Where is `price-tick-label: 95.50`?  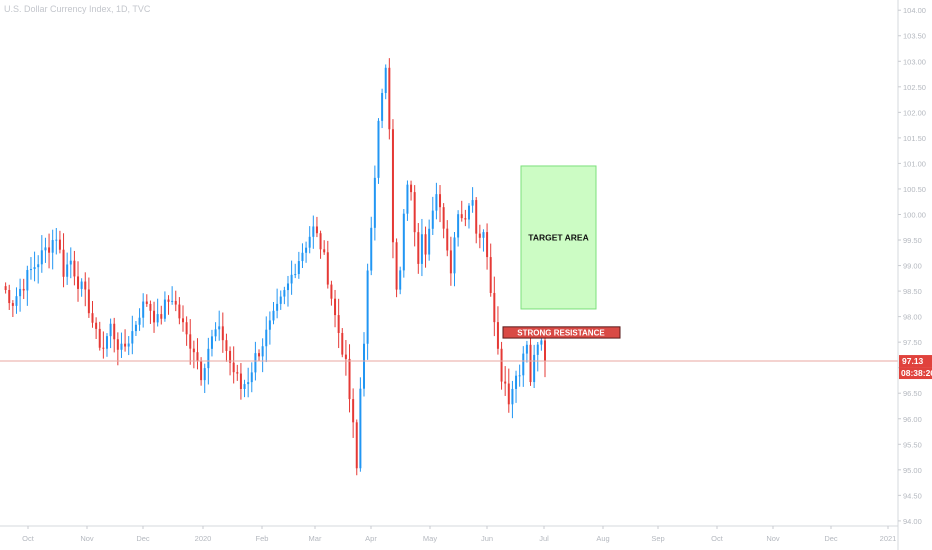
price-tick-label: 95.50 is located at coordinates (912, 444).